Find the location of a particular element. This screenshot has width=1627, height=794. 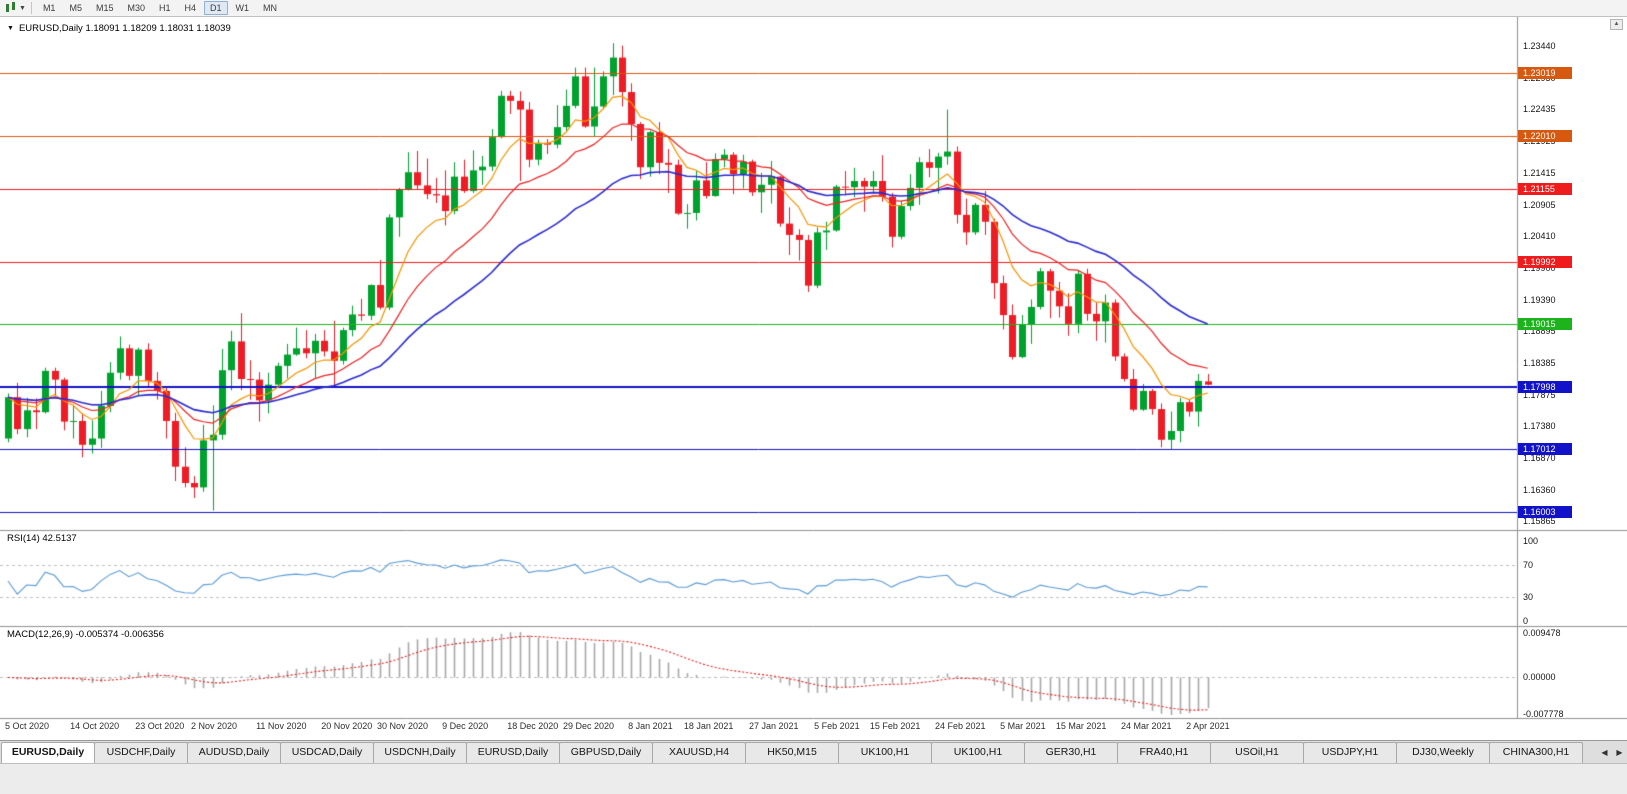

timeframe-button-w1: W1 is located at coordinates (242, 8).